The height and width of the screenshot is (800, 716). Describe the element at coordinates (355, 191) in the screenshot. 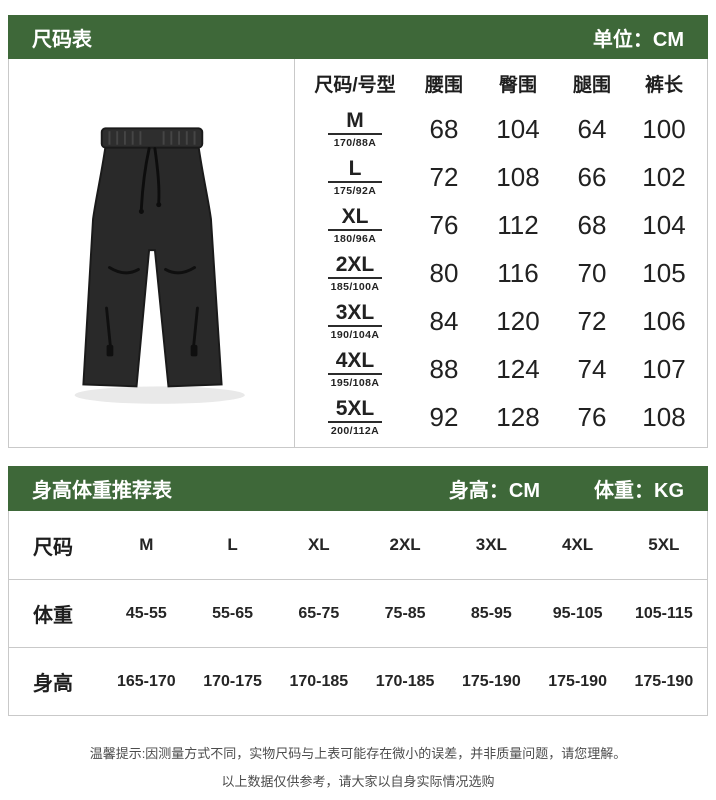

I see `size-spec: 175/92A` at that location.